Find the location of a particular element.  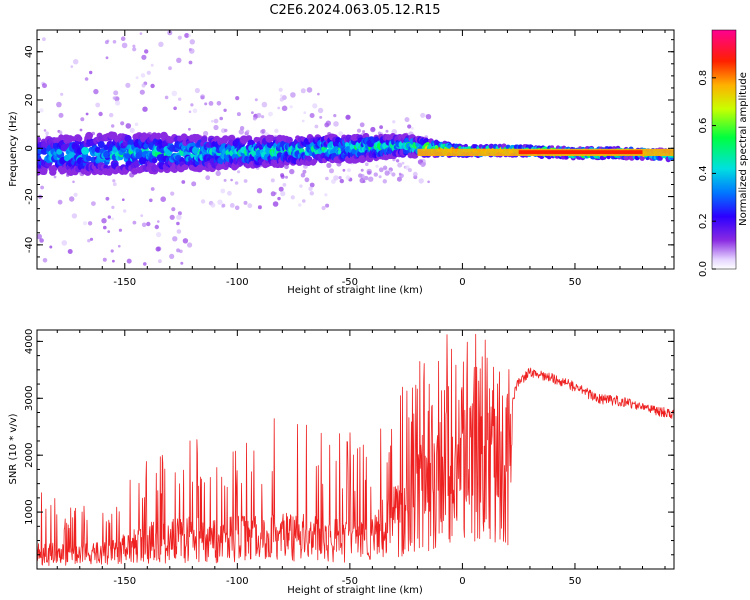

x-tick-label: -150 is located at coordinates (124, 581).